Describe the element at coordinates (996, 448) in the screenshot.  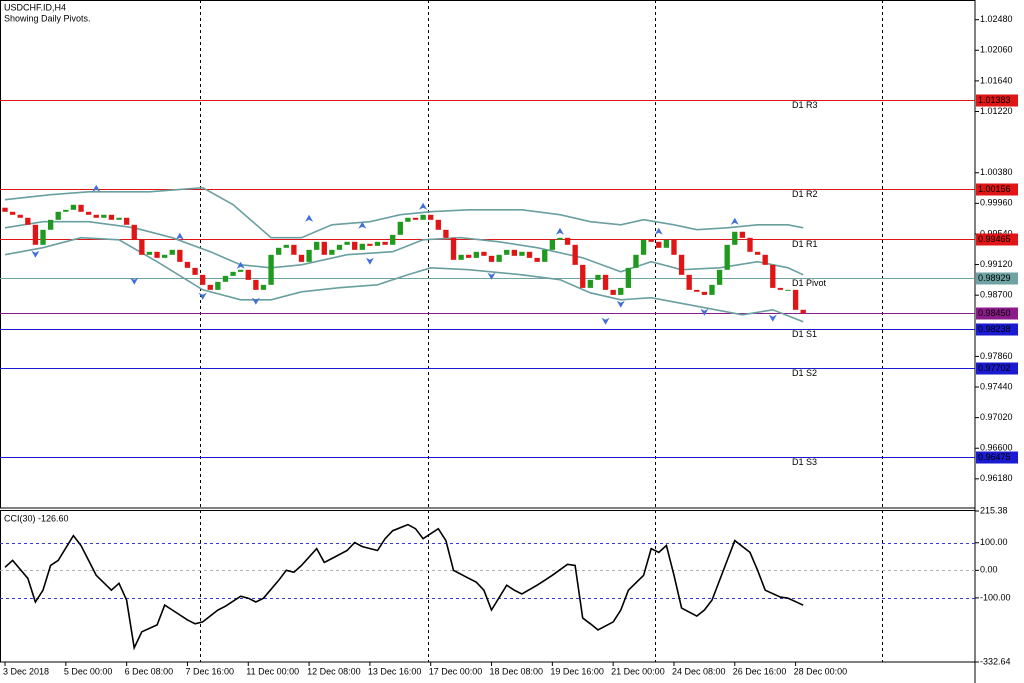
I see `y-tick-label: 0.96600` at that location.